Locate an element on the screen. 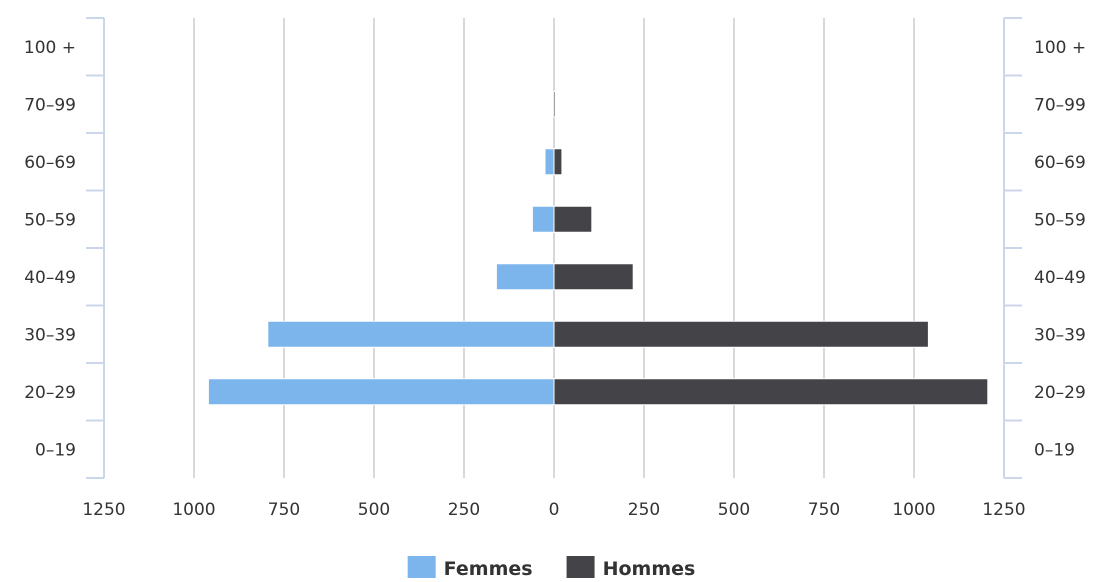  category-label-right: 50–59 is located at coordinates (1060, 220).